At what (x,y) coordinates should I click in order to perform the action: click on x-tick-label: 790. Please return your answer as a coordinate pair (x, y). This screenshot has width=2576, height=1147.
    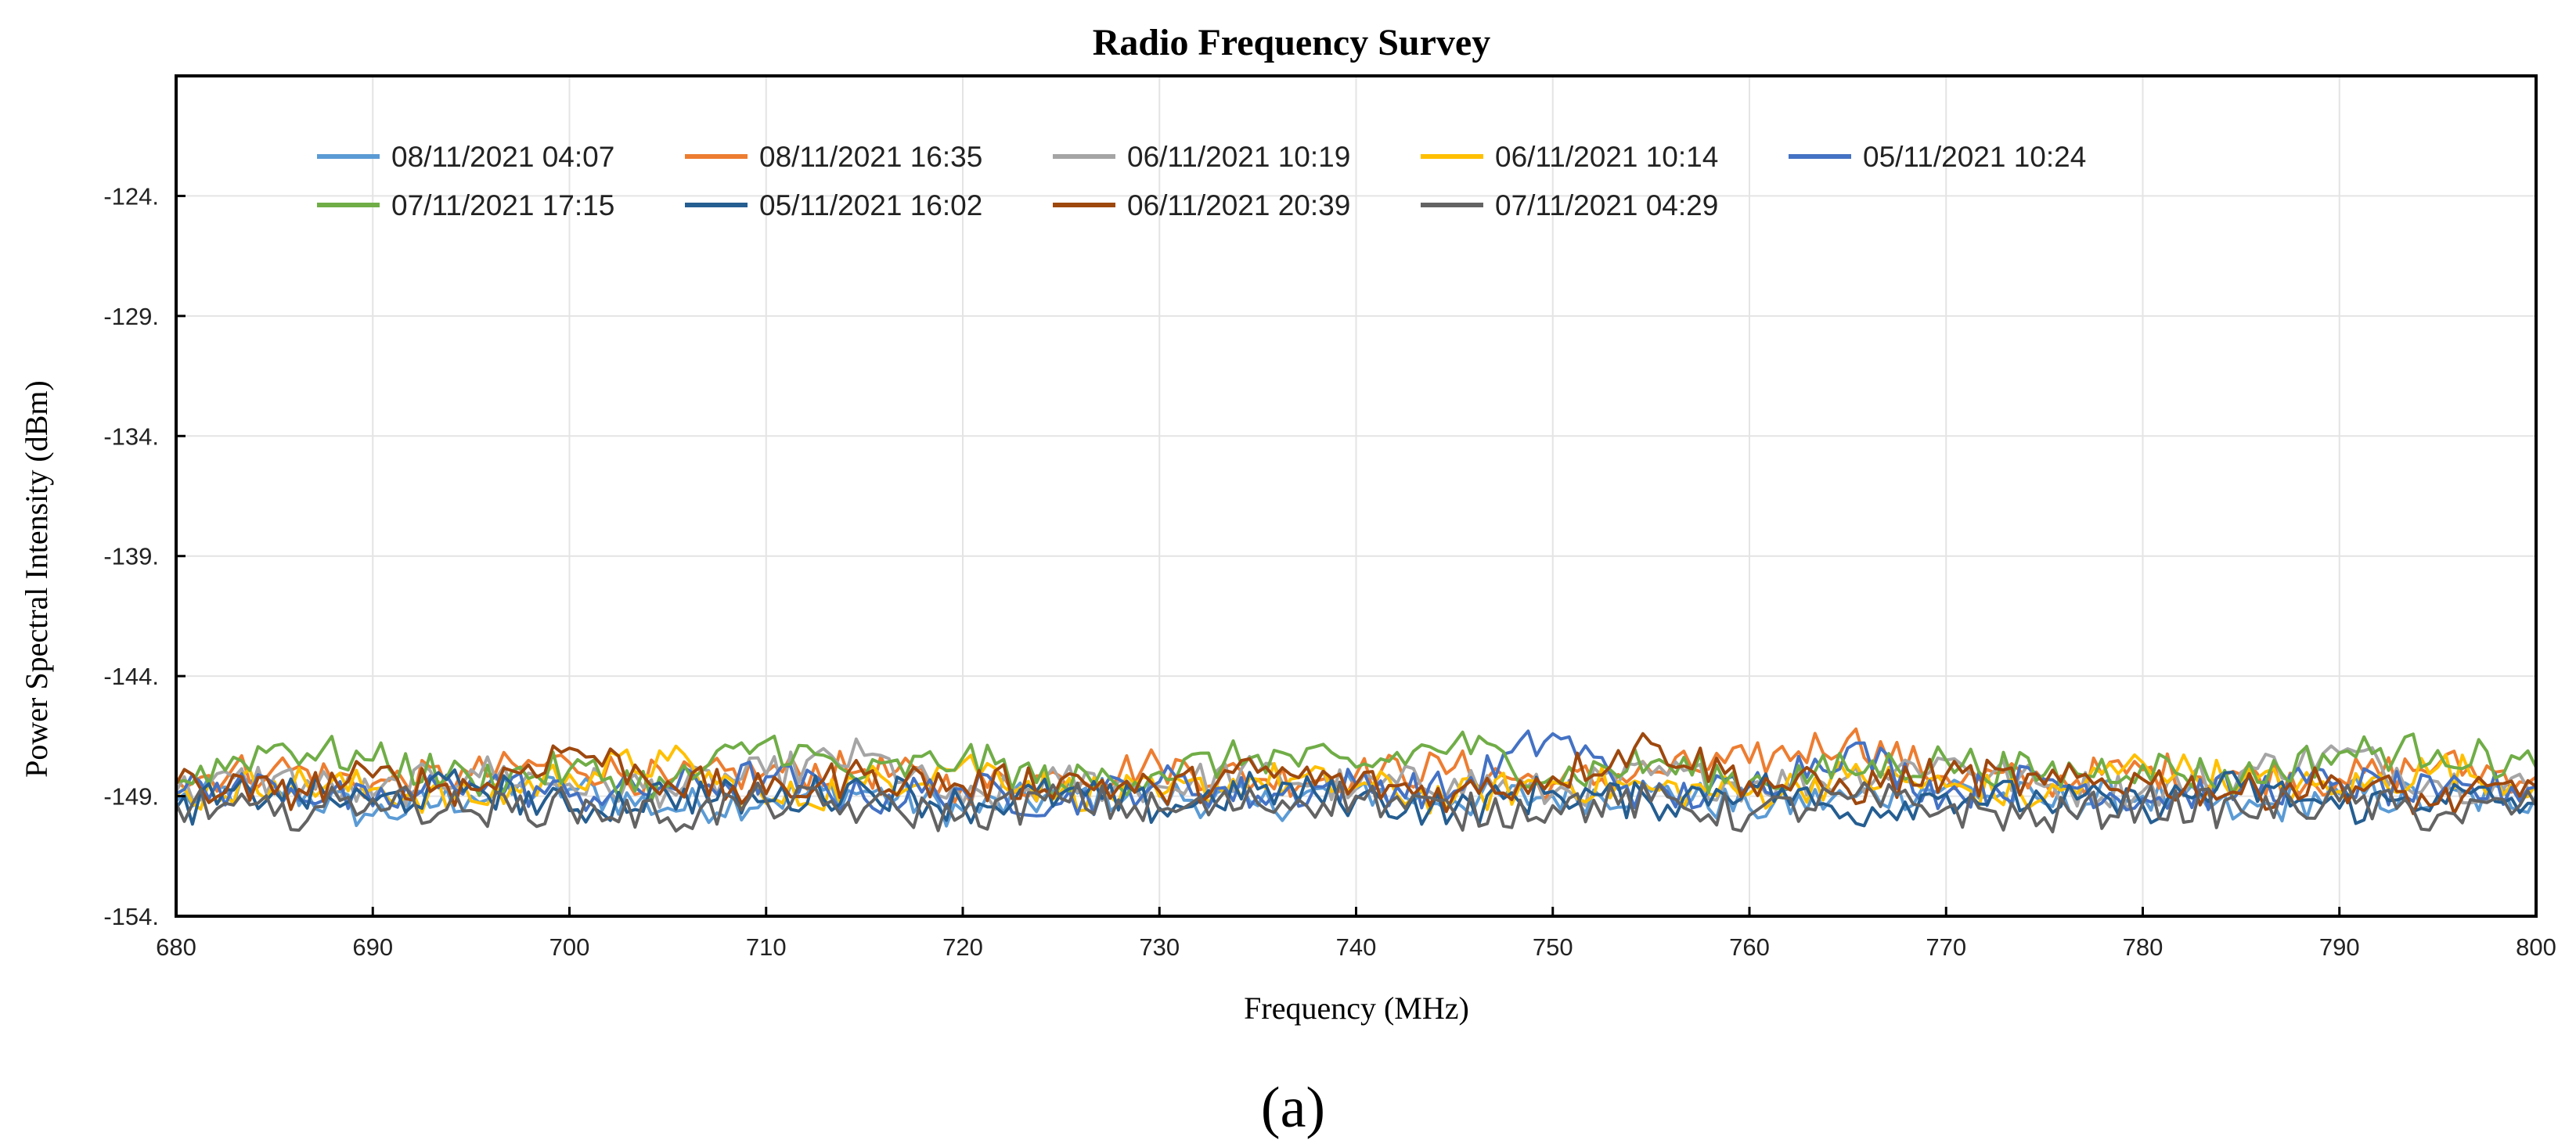
    Looking at the image, I should click on (2339, 947).